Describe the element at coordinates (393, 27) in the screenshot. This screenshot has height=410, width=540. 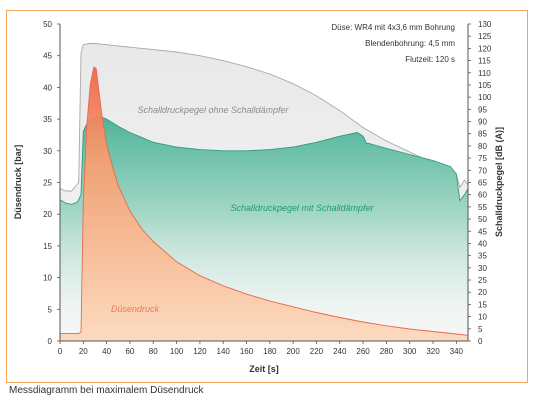
I see `info-line-nozzle: Düse: WR4 mit 4x3,6 mm Bohrung` at that location.